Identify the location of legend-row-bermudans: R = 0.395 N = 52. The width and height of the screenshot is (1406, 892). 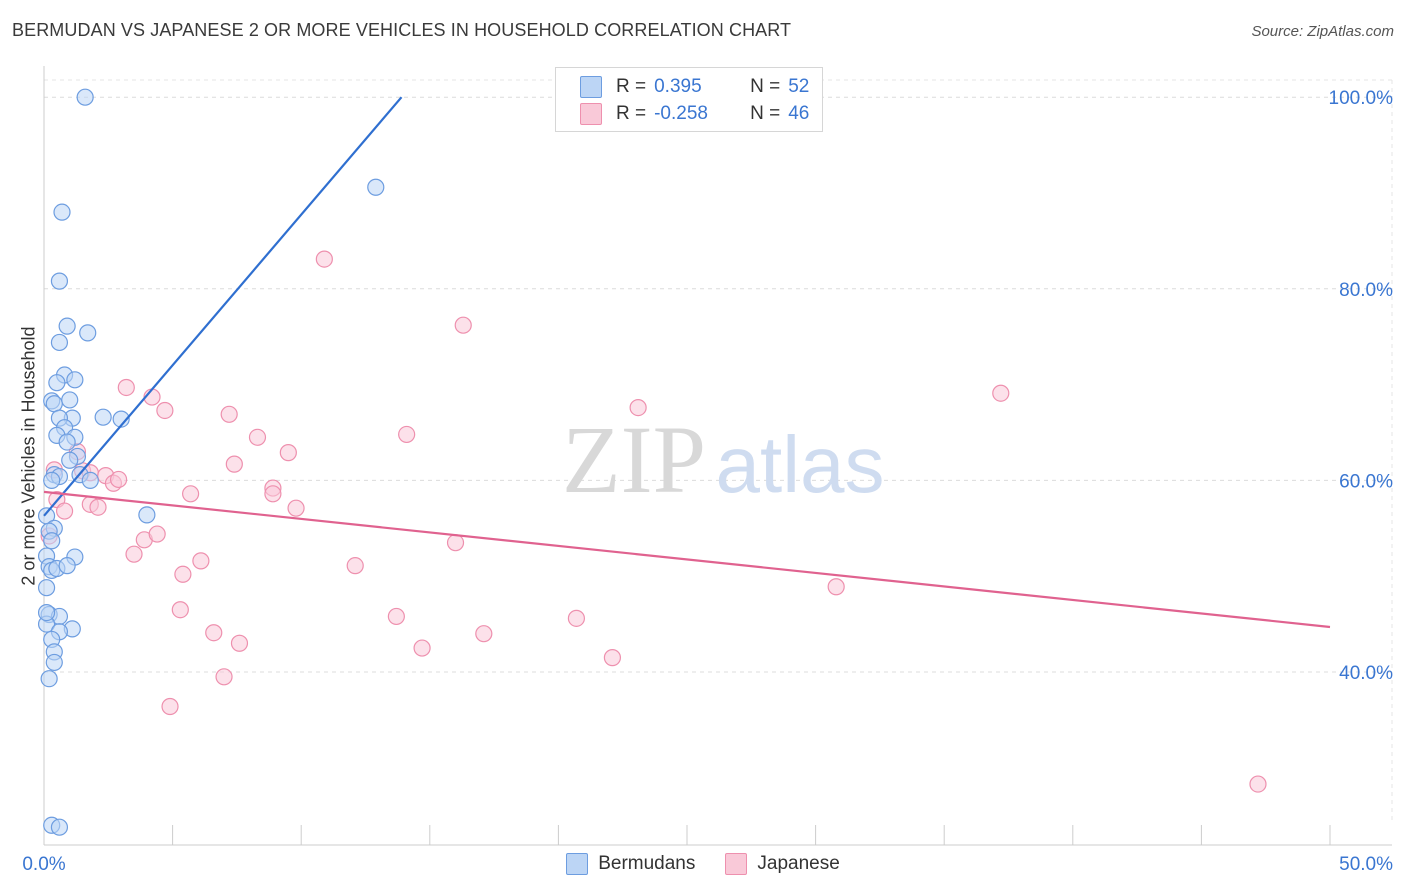
(694, 87).